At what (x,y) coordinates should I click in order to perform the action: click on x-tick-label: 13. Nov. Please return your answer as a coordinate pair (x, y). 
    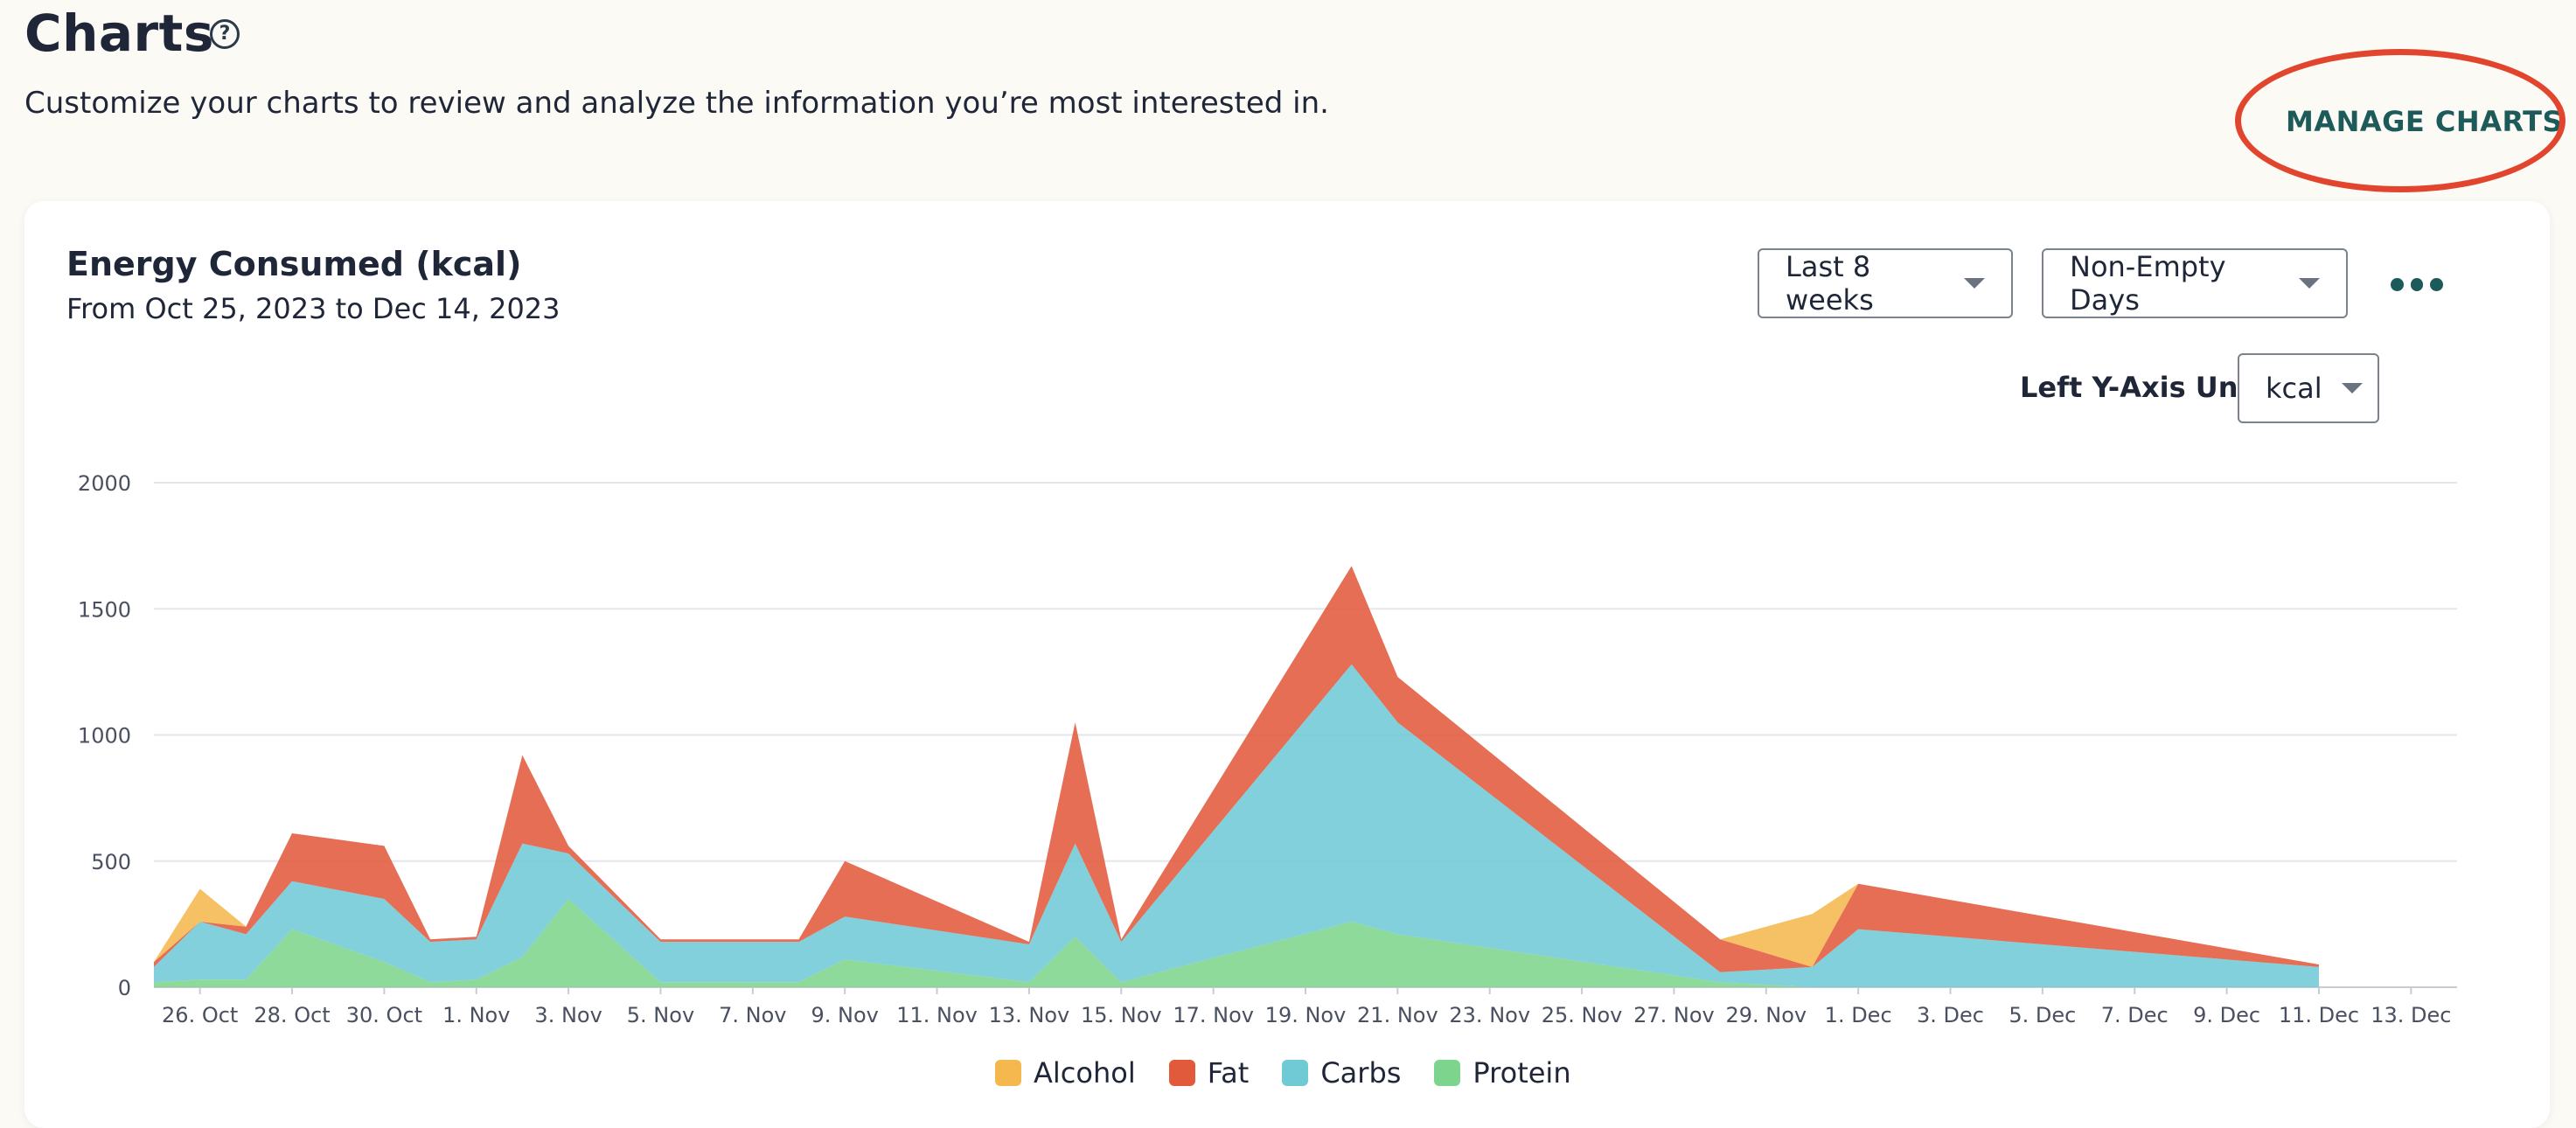
    Looking at the image, I should click on (1029, 1013).